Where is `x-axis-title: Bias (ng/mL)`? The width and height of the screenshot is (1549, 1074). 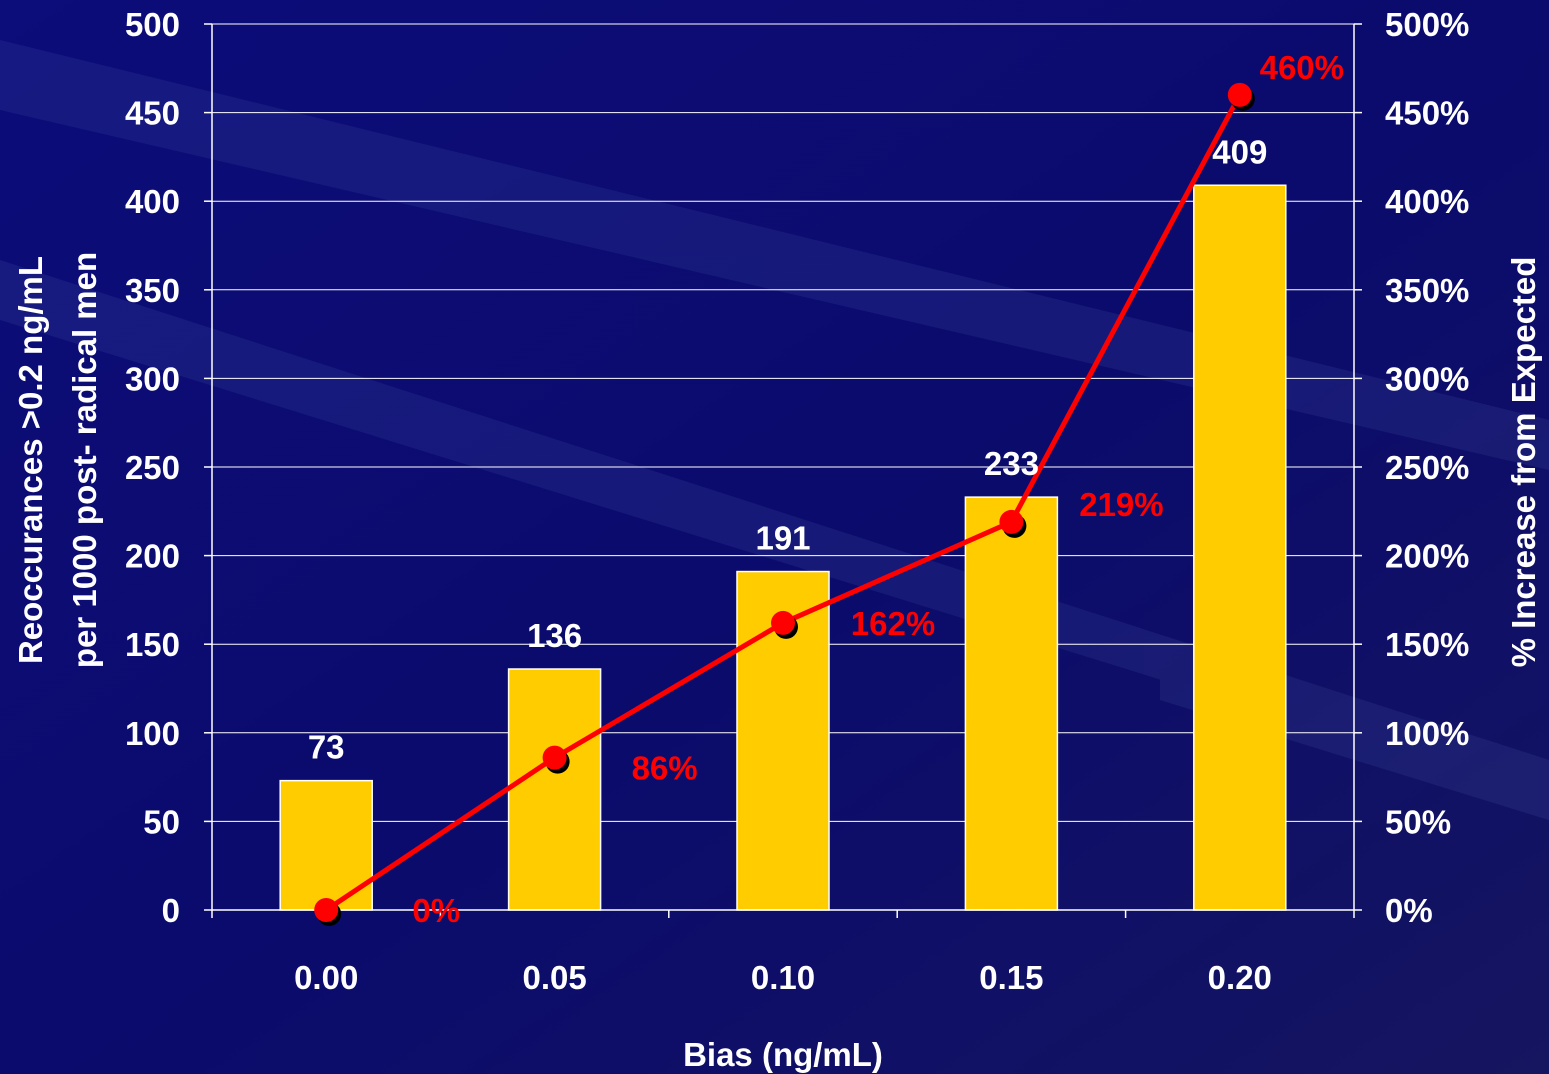 x-axis-title: Bias (ng/mL) is located at coordinates (783, 1054).